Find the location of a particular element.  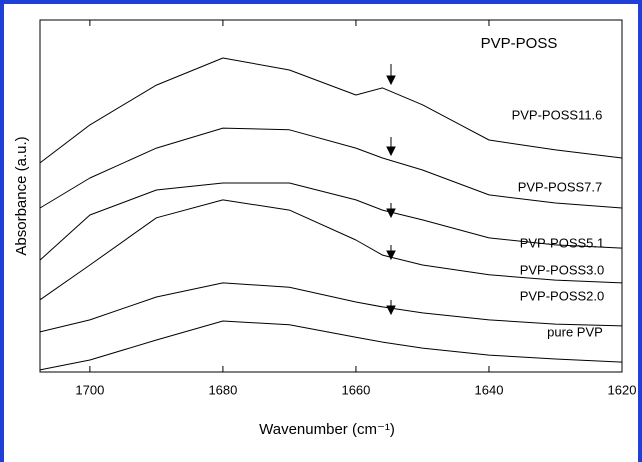

x-tick-label: 1680 is located at coordinates (222, 389).